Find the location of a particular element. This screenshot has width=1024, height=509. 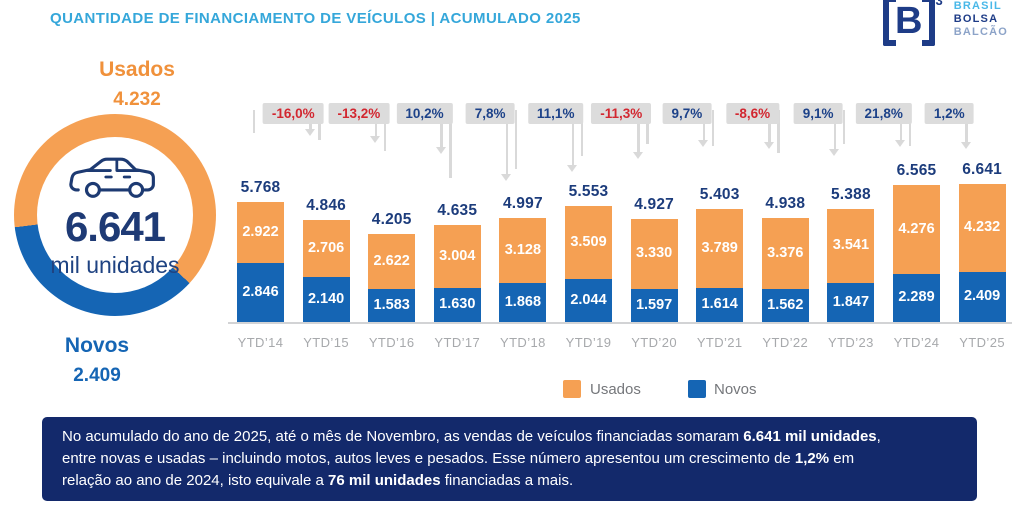

bar-novos-value: 2.409 is located at coordinates (982, 296).